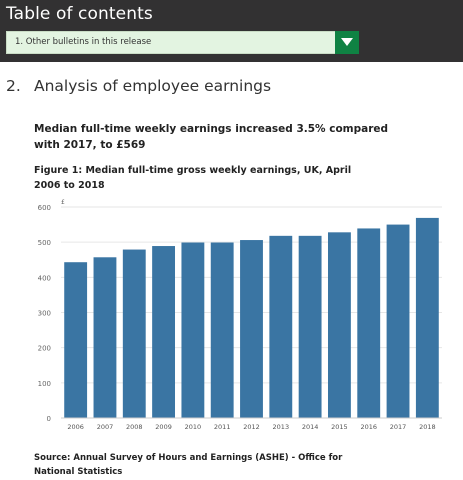 The height and width of the screenshot is (480, 463). Describe the element at coordinates (163, 427) in the screenshot. I see `x-tick-label: 2009` at that location.